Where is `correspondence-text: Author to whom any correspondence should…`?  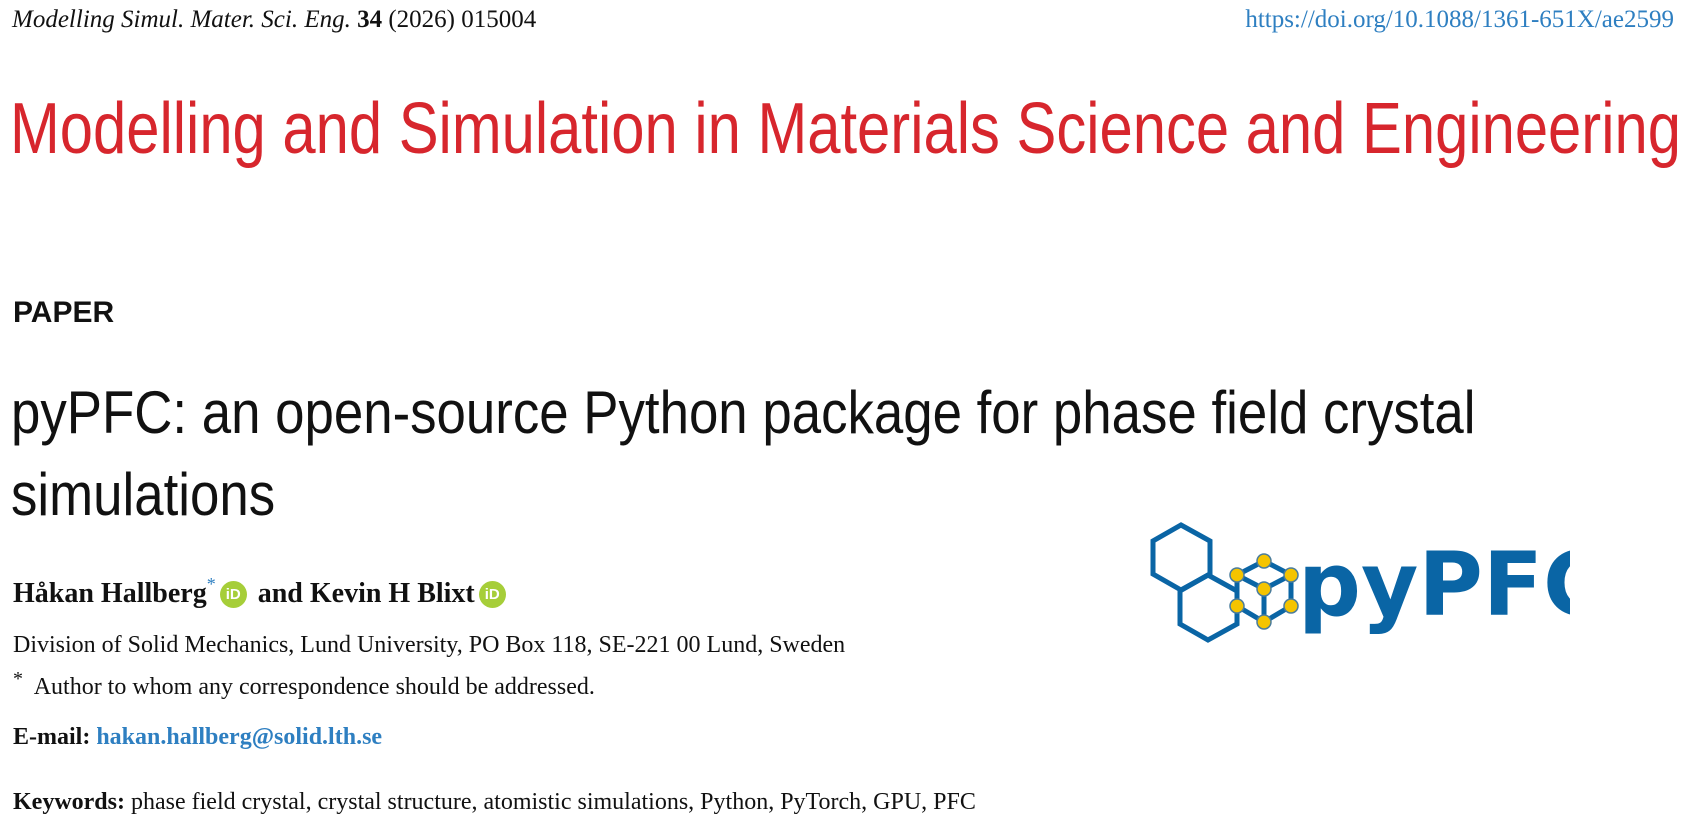 correspondence-text: Author to whom any correspondence should… is located at coordinates (314, 687).